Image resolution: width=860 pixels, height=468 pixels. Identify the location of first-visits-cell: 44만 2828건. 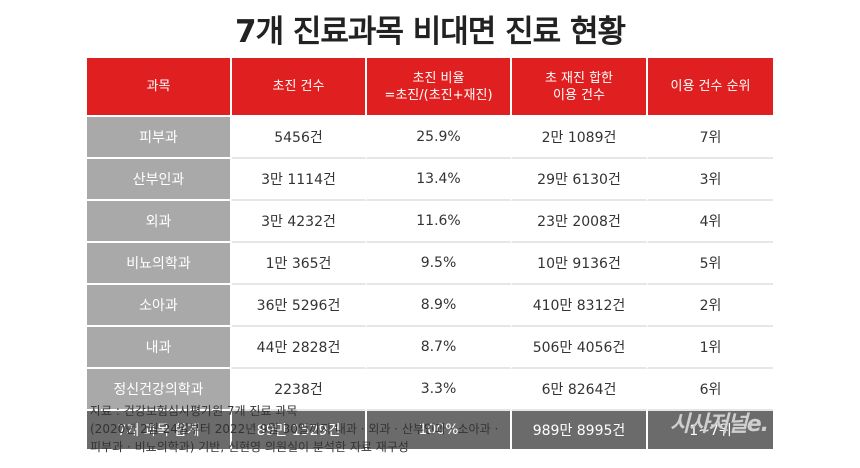
(299, 348).